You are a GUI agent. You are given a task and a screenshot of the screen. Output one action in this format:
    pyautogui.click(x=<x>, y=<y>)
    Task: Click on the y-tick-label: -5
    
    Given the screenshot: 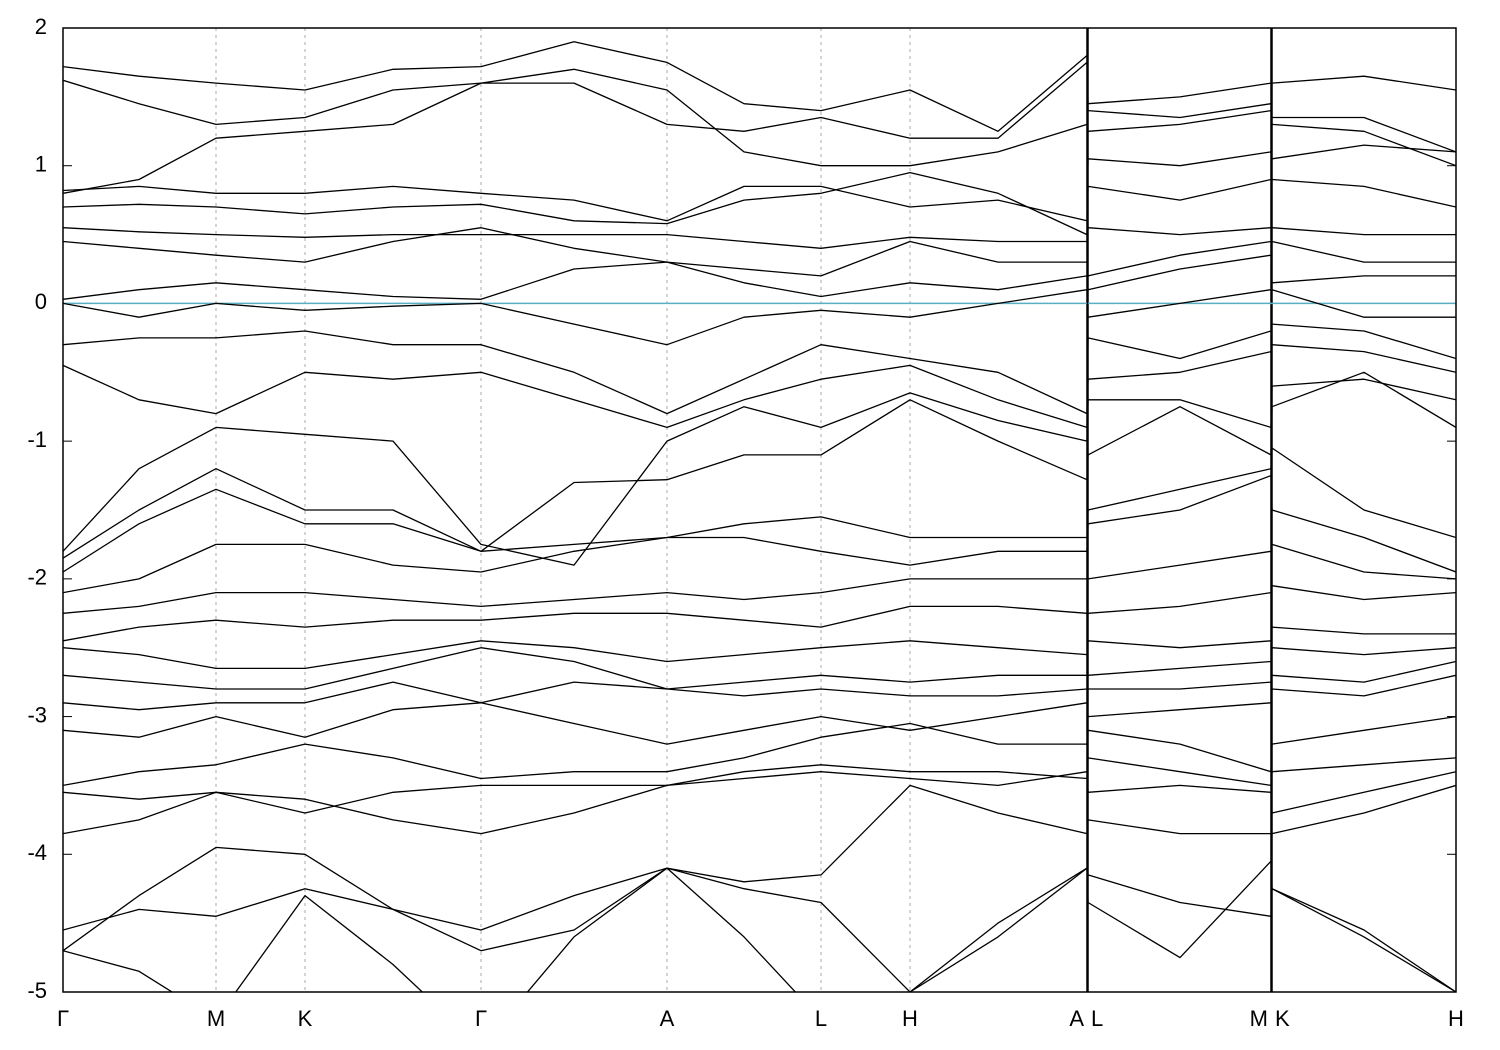 What is the action you would take?
    pyautogui.click(x=37, y=990)
    